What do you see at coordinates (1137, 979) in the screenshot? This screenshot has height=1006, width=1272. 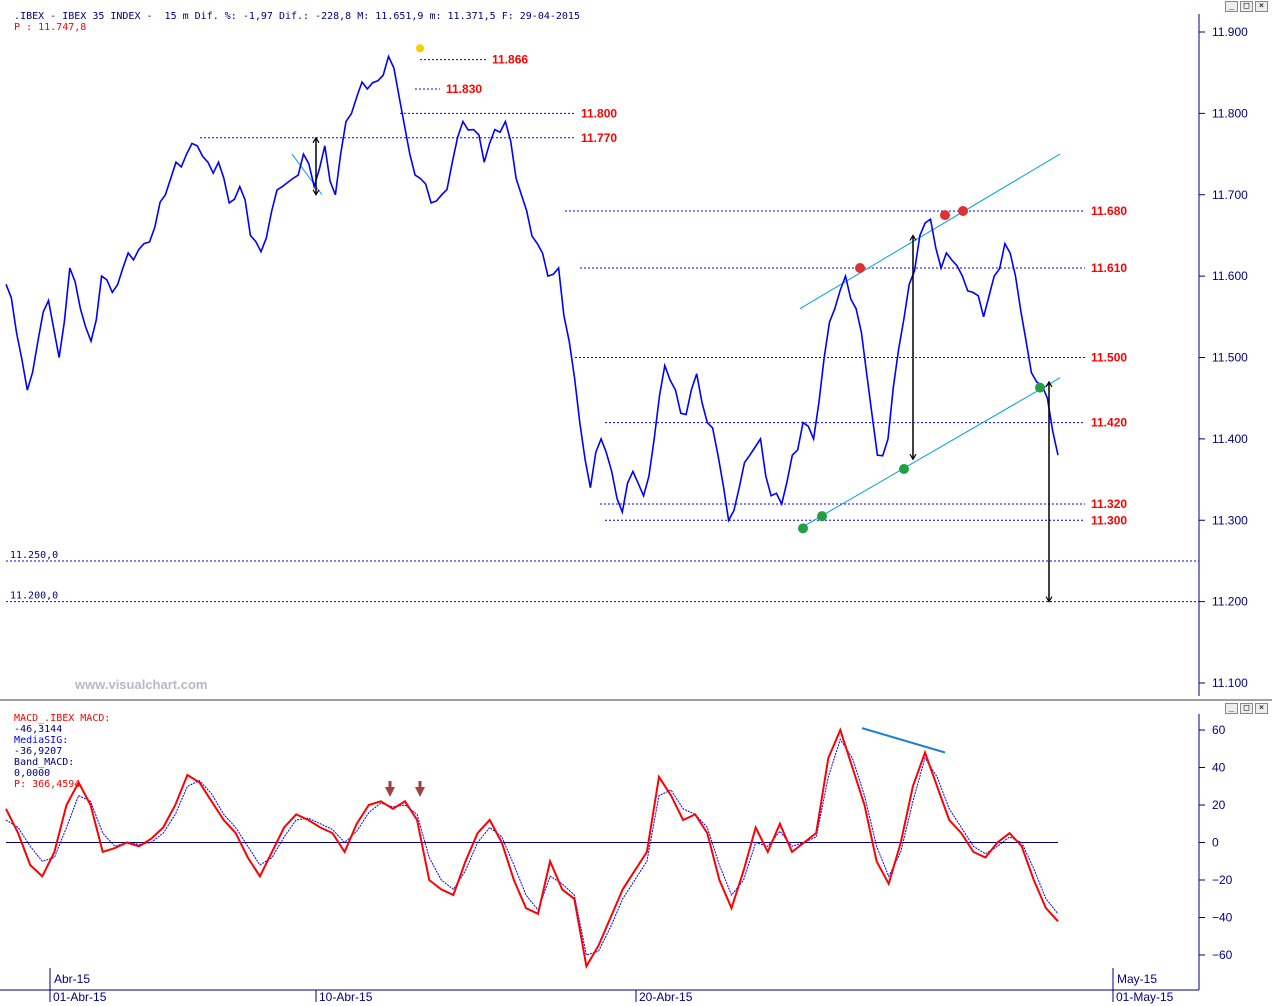 I see `month-label: May-15` at bounding box center [1137, 979].